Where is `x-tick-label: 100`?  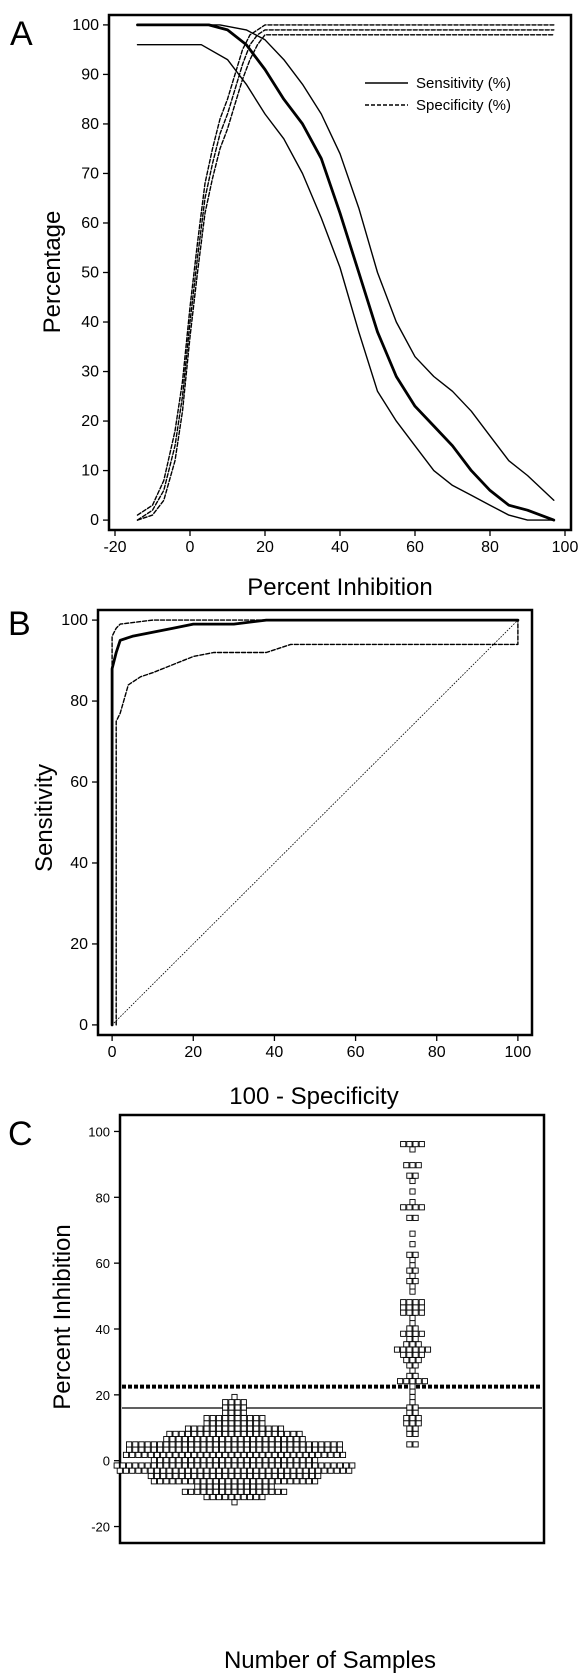
x-tick-label: 100 is located at coordinates (565, 547).